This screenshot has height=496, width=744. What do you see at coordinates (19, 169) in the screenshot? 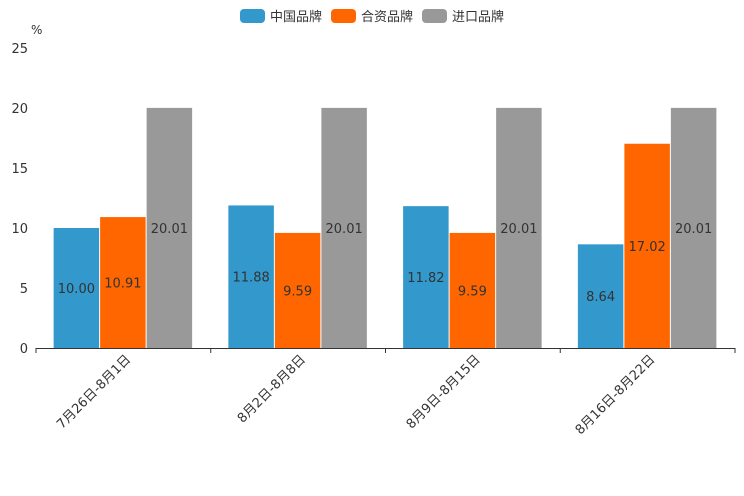
I see `y-tick-label: 15` at bounding box center [19, 169].